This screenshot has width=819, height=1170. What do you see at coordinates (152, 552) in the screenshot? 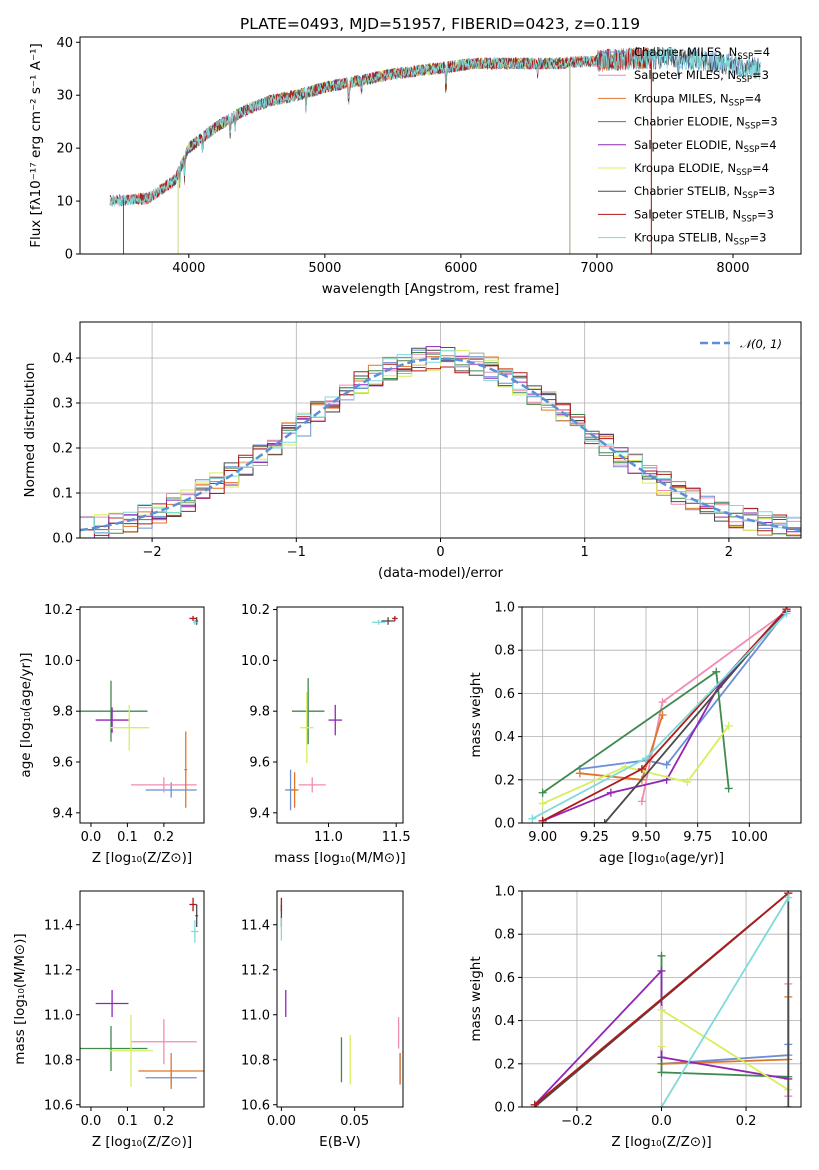
I see `x-tick-label: −2` at bounding box center [152, 552].